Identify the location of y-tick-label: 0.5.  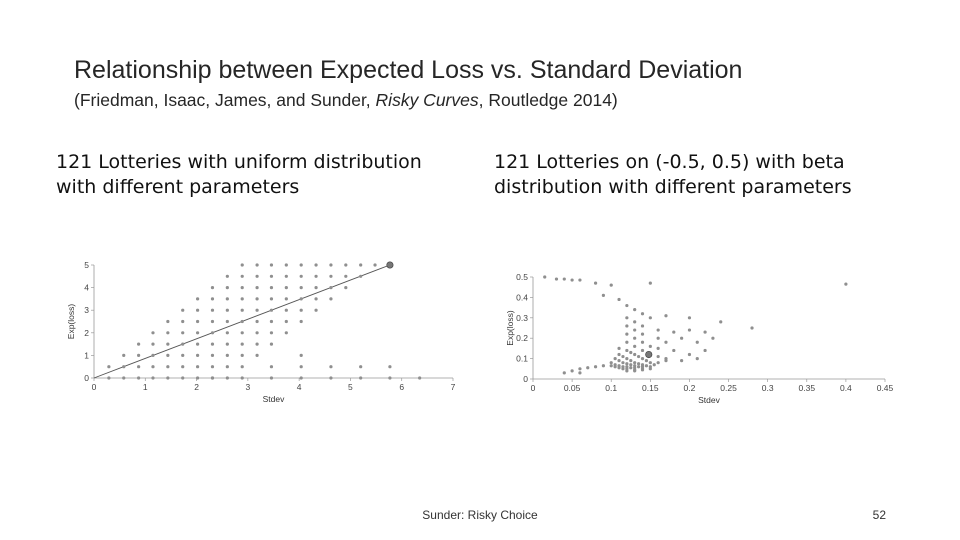
(522, 277).